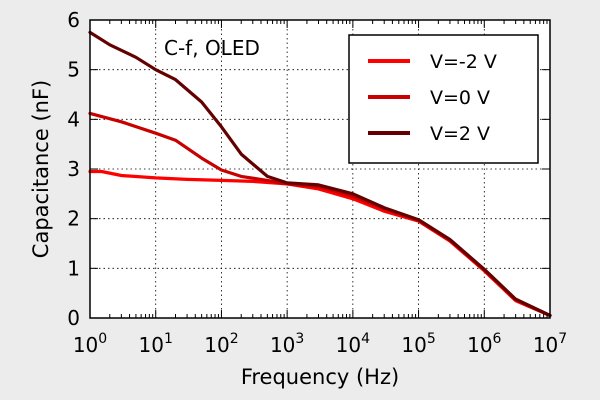  I want to click on y-axis-title: Capacitance (nF), so click(41, 169).